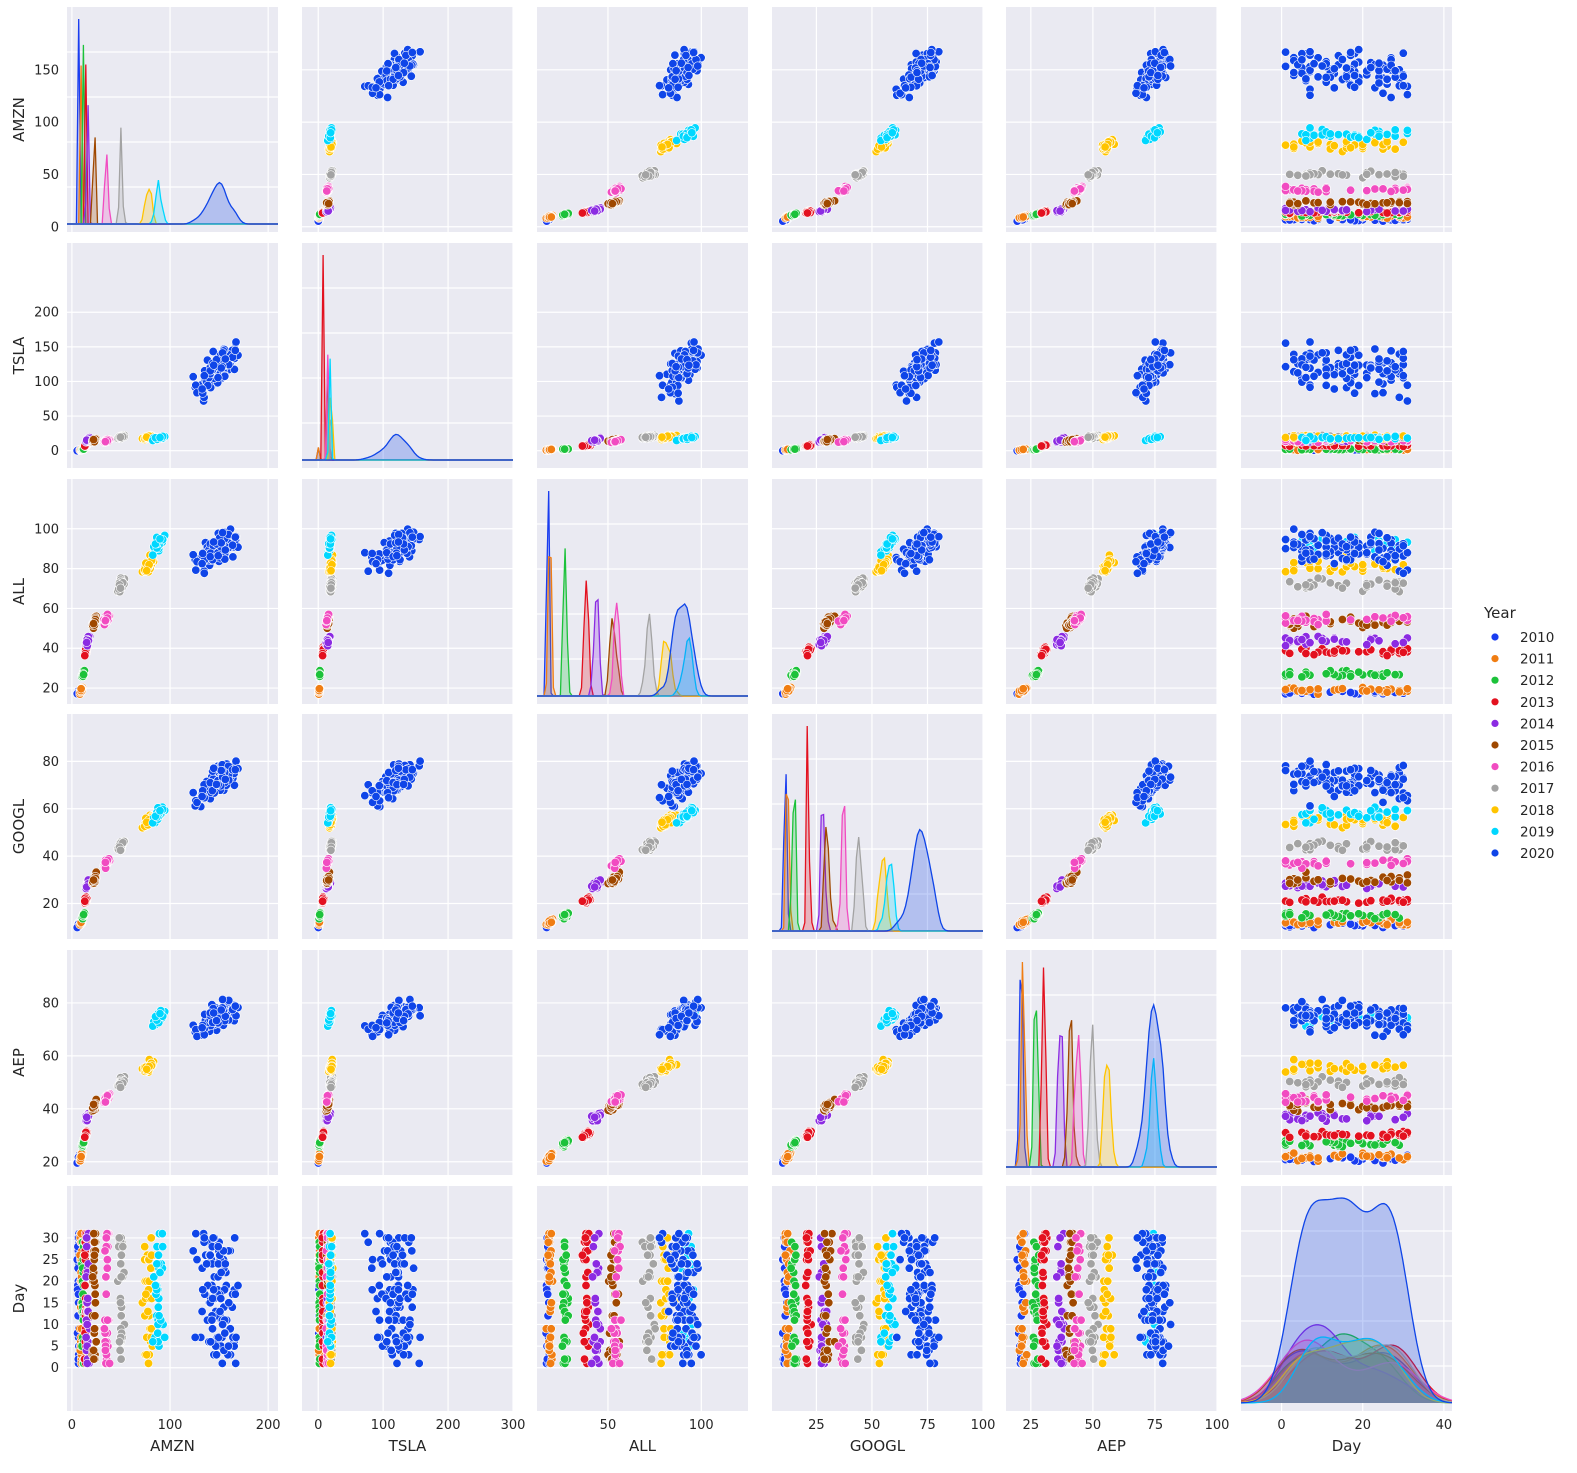 Image resolution: width=1577 pixels, height=1473 pixels. Describe the element at coordinates (408, 119) in the screenshot. I see `panel-AMZN-vs-TSLA` at that location.